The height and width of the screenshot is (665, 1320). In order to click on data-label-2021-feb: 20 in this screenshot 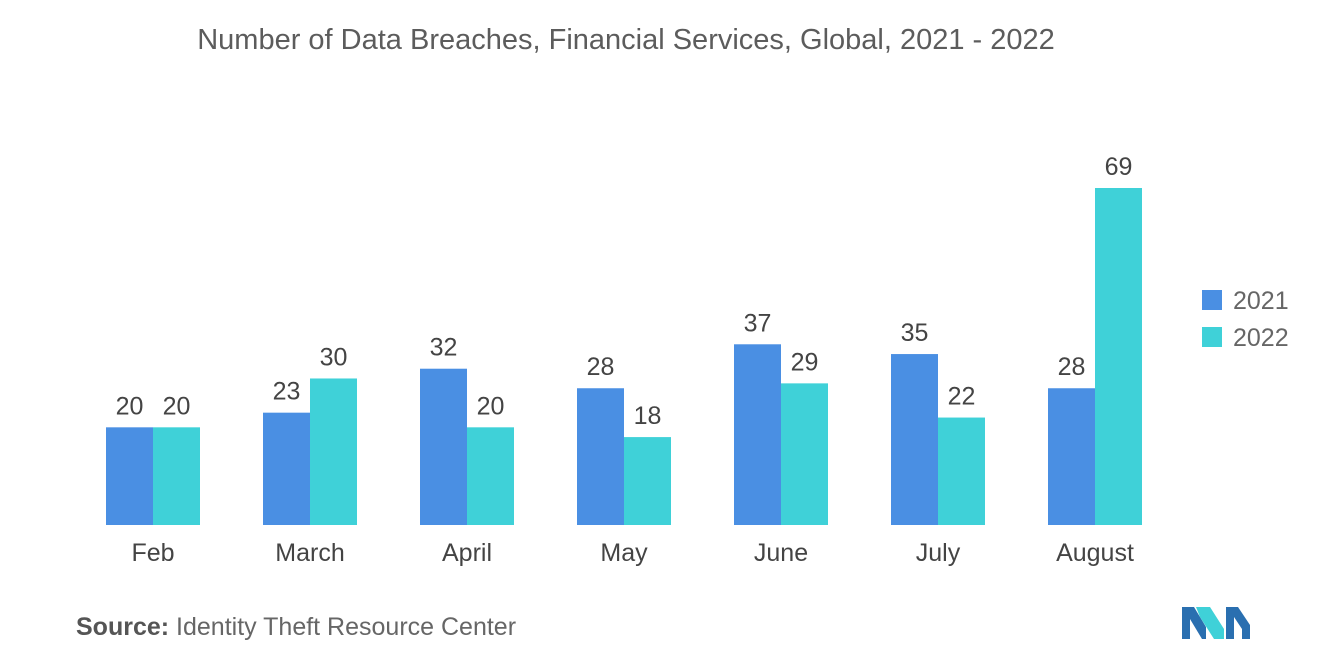, I will do `click(130, 406)`.